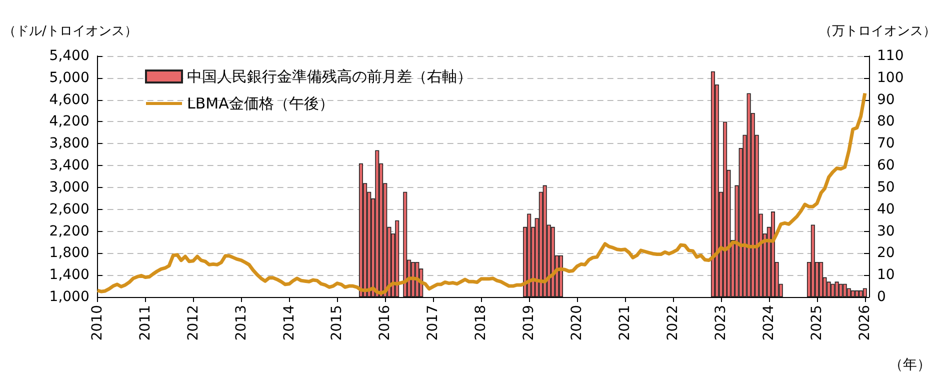 The image size is (939, 378). What do you see at coordinates (193, 323) in the screenshot?
I see `x-tick-label: 2012` at bounding box center [193, 323].